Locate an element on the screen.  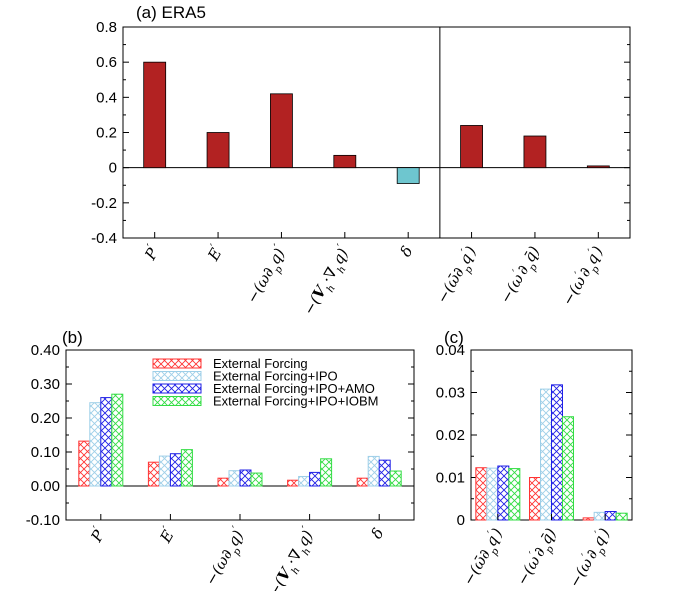
panel-a-title: (a) ERA5 is located at coordinates (171, 12).